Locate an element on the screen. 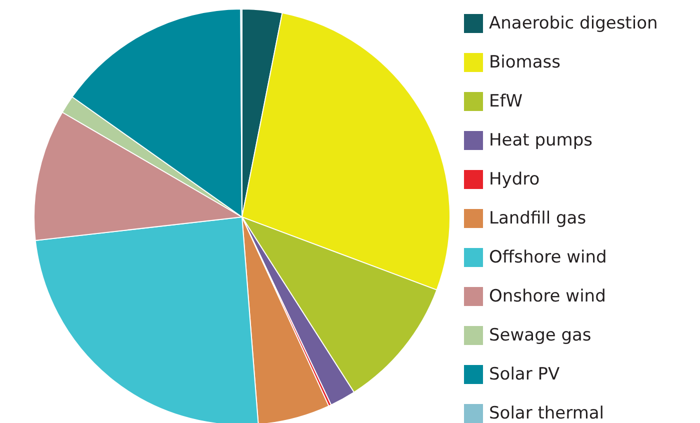 This screenshot has width=700, height=423. legend-label: Landfill gas is located at coordinates (537, 218).